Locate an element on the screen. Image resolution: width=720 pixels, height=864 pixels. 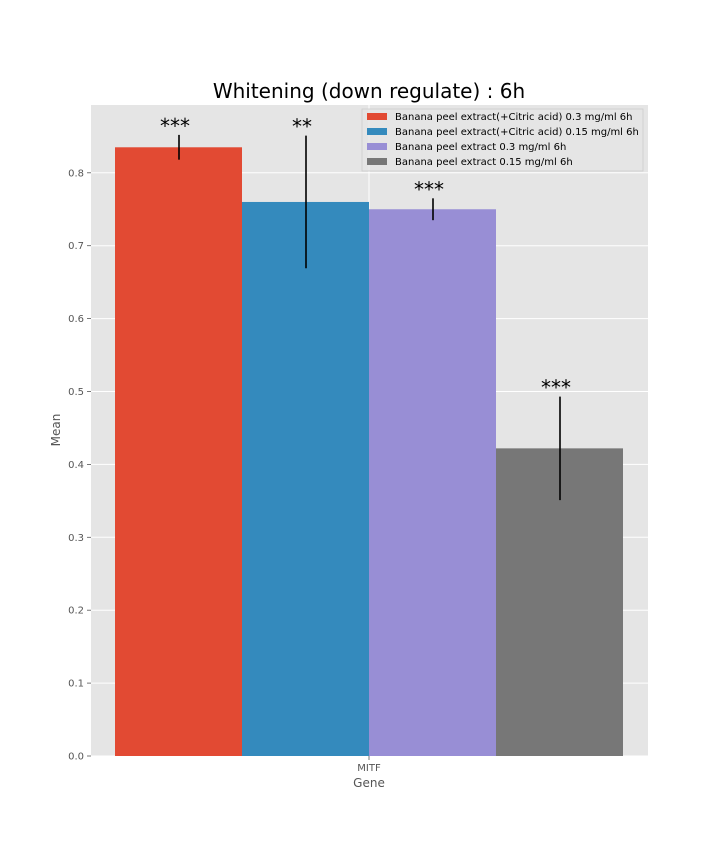
y-tick-label: 0.6 is located at coordinates (76, 319).